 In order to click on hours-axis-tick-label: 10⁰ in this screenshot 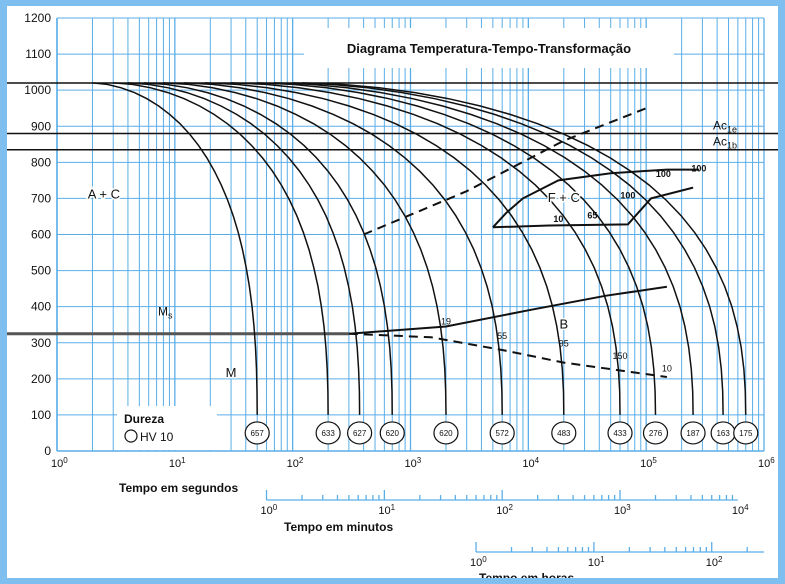, I will do `click(478, 562)`.